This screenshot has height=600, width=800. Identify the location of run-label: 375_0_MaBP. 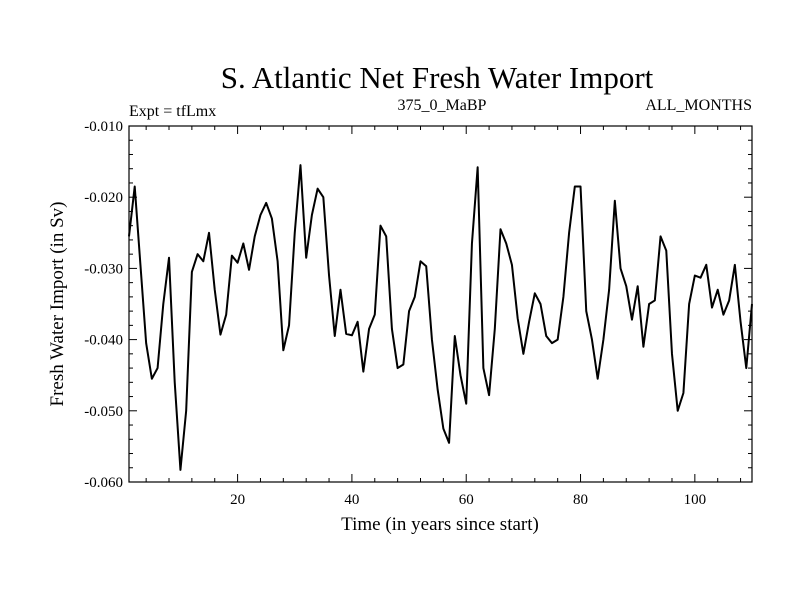
(442, 105).